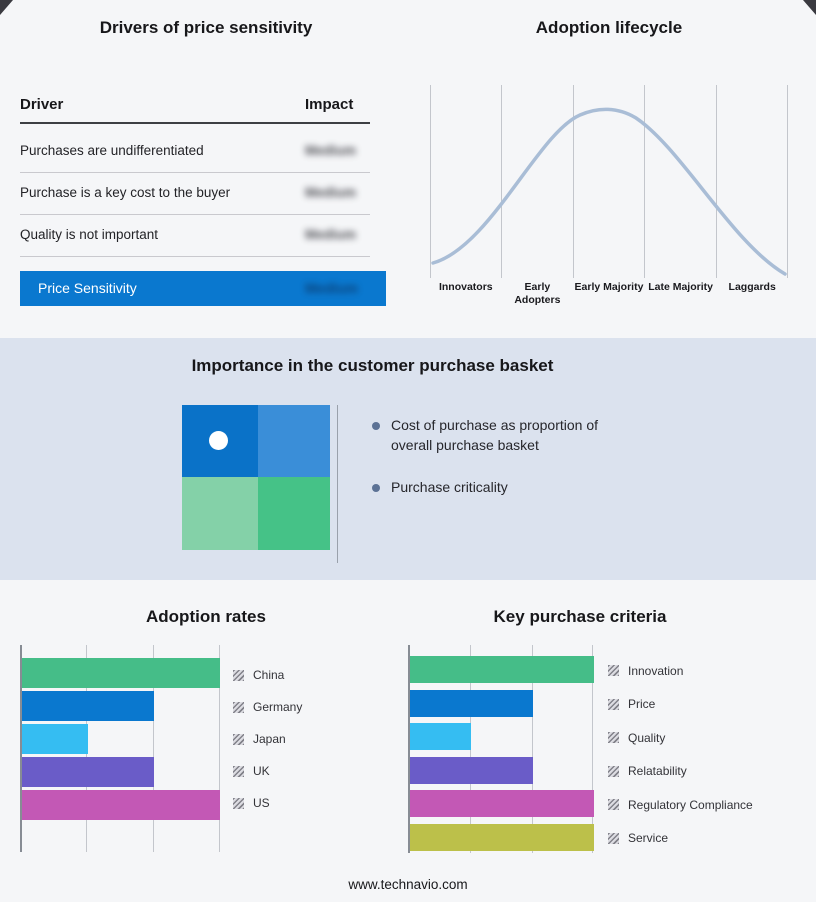  What do you see at coordinates (294, 441) in the screenshot?
I see `quadrant-top-right` at bounding box center [294, 441].